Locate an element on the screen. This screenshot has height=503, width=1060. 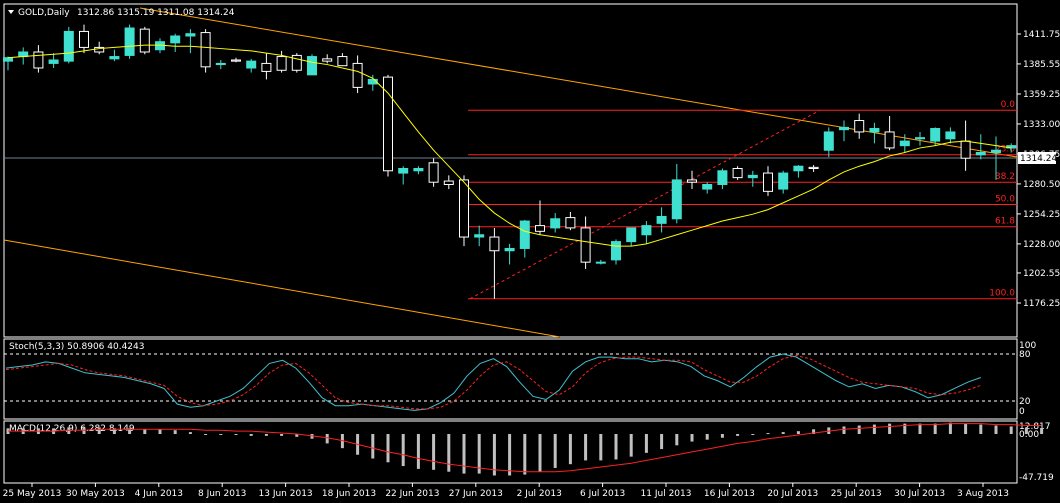
time-tick-label: 11 Jul 2013 is located at coordinates (666, 494).